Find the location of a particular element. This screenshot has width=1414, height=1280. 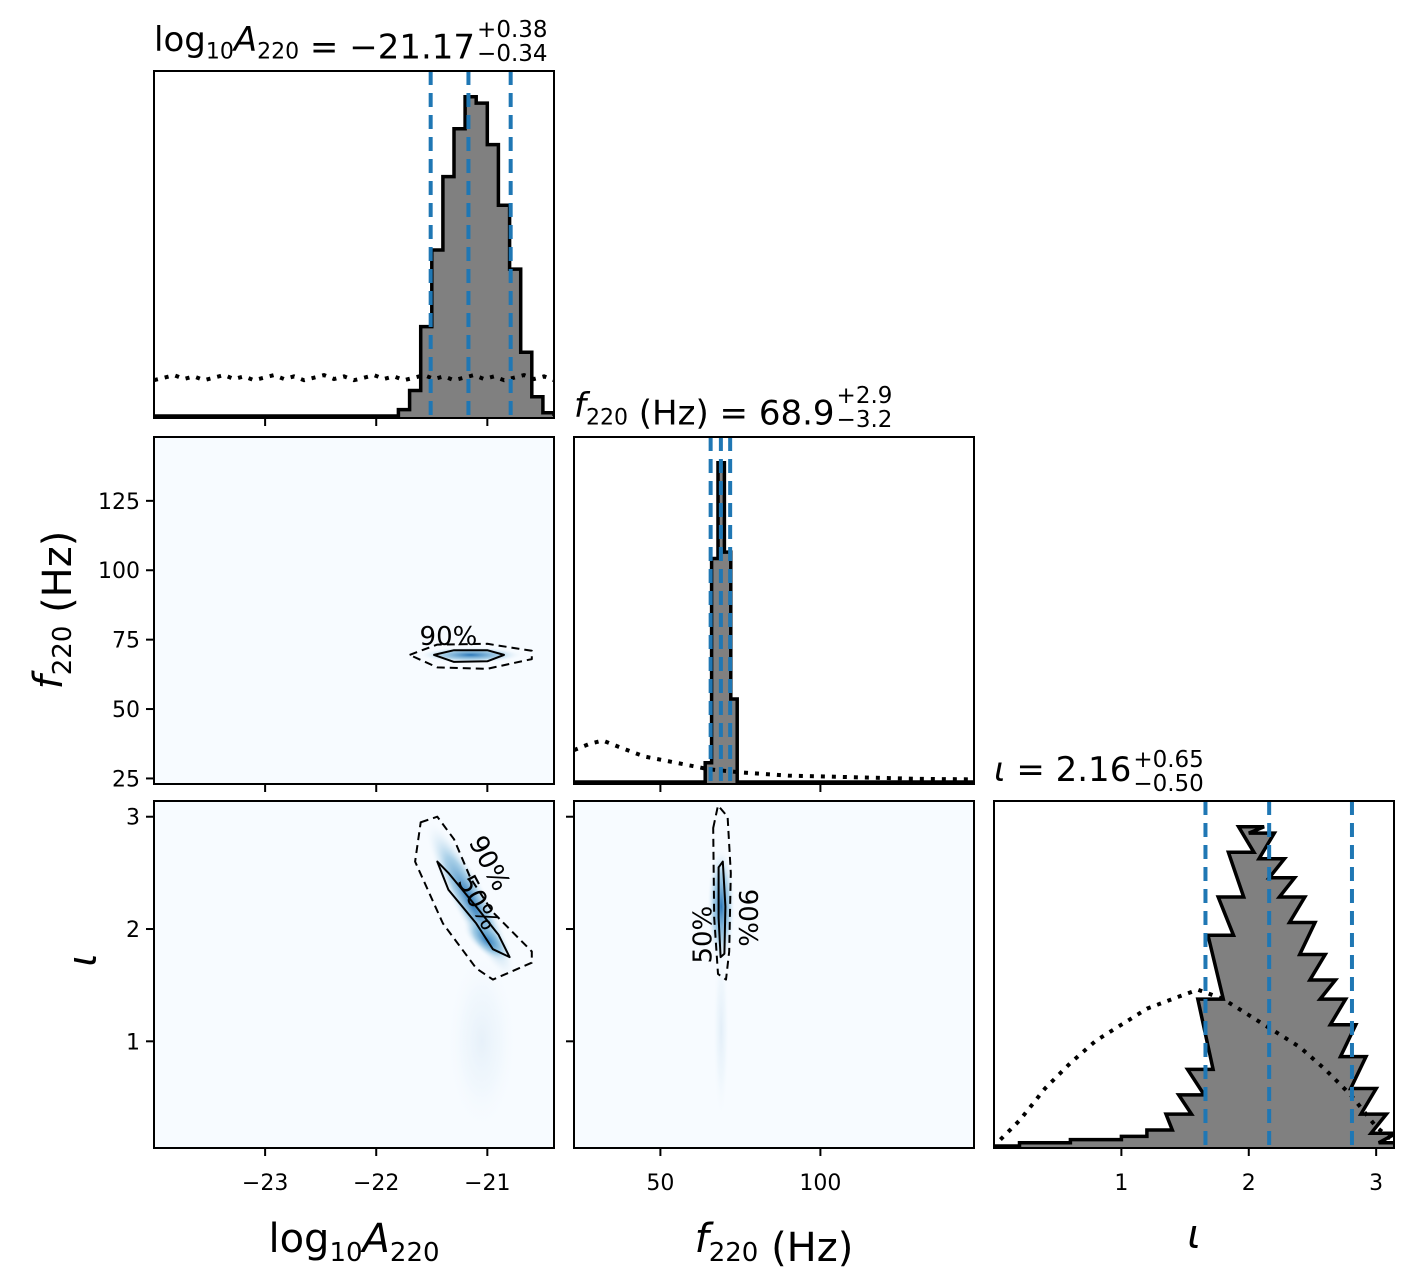

title-log10A220: log10A220 = −21.17 is located at coordinates (314, 43).